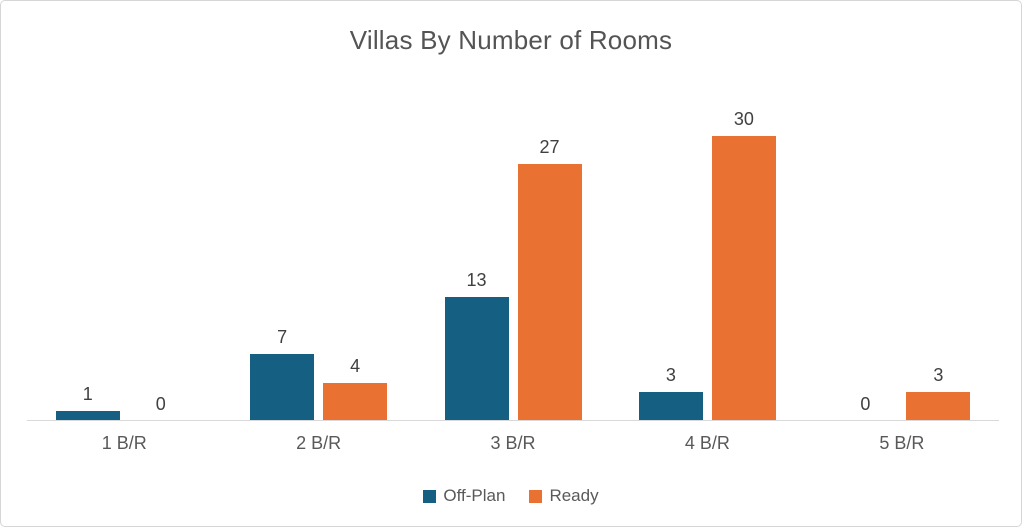  Describe the element at coordinates (355, 366) in the screenshot. I see `bar-value-label: 4` at that location.